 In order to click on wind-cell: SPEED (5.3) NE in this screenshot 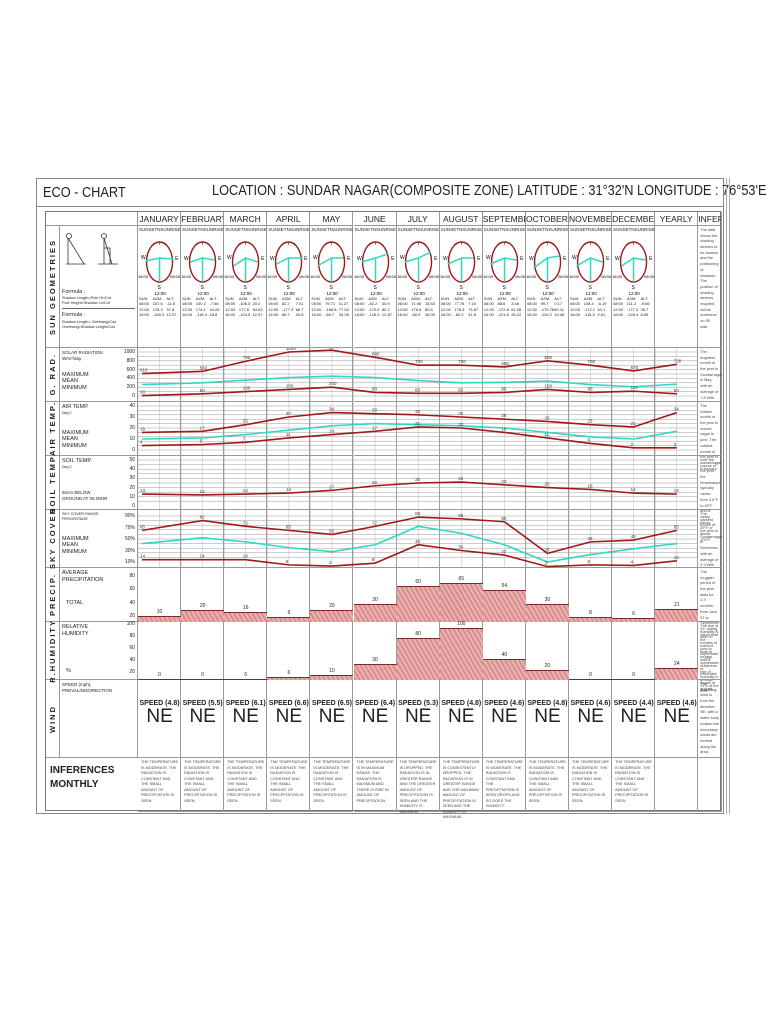, I will do `click(418, 703)`.